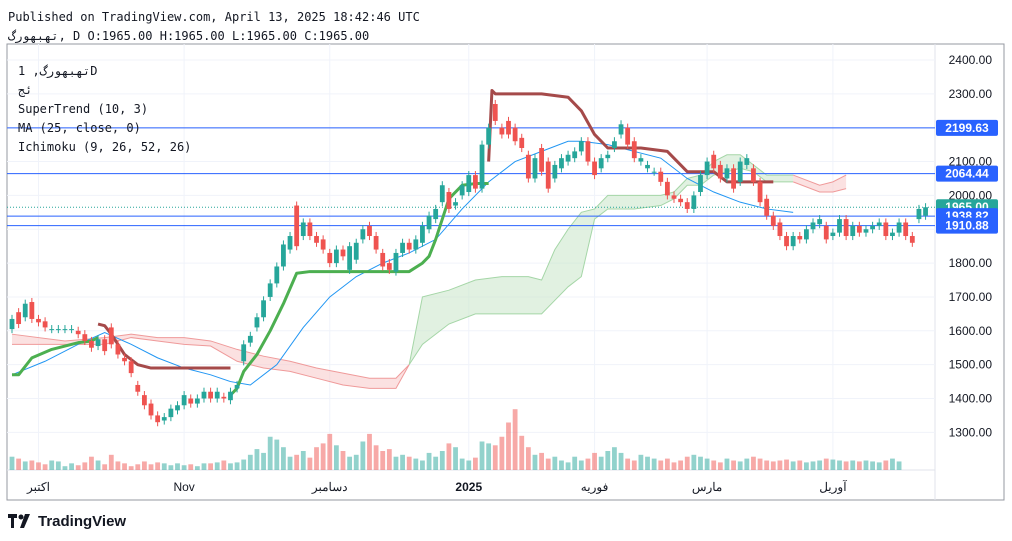 Image resolution: width=1012 pixels, height=541 pixels. Describe the element at coordinates (79, 128) in the screenshot. I see `legend-ma: MA (25, close, 0)` at that location.